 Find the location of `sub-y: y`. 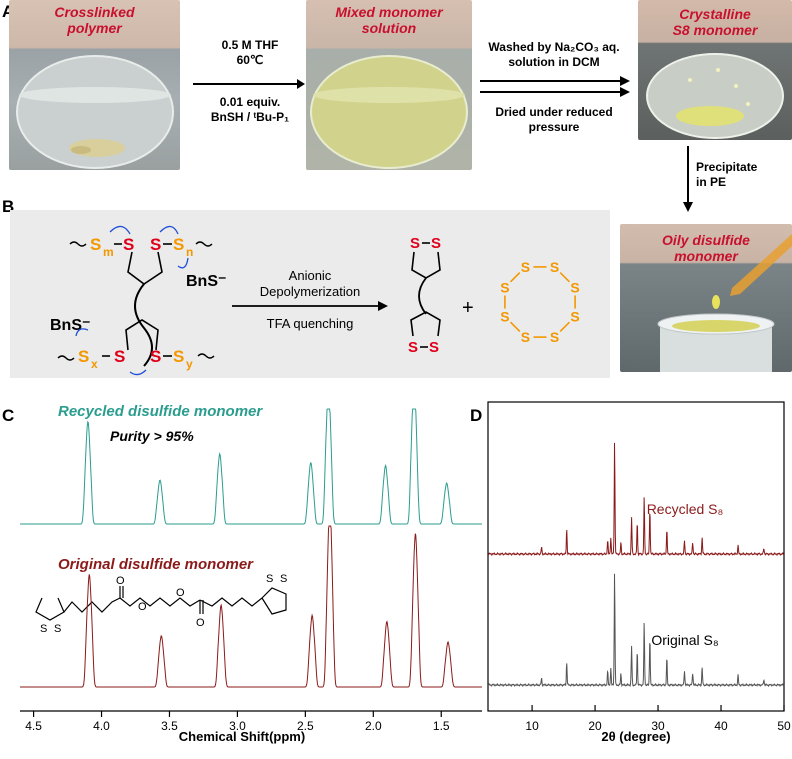

sub-y: y is located at coordinates (189, 364).